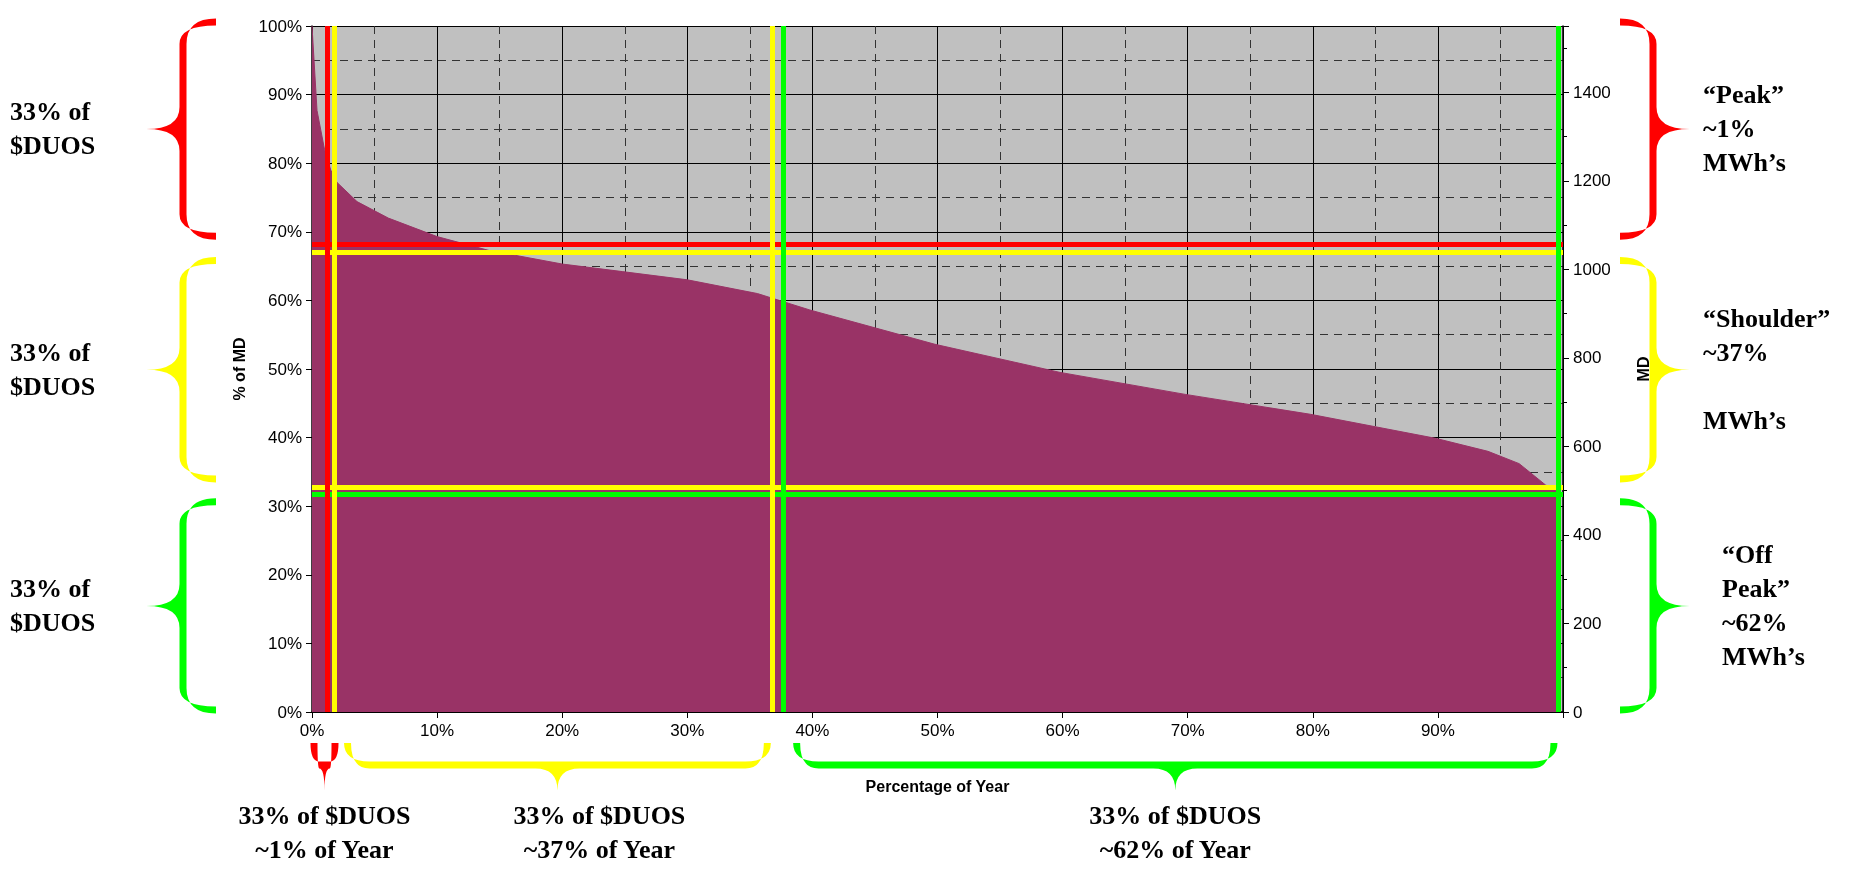 The width and height of the screenshot is (1865, 870). Describe the element at coordinates (937, 730) in the screenshot. I see `x-tick-label: 50%` at that location.